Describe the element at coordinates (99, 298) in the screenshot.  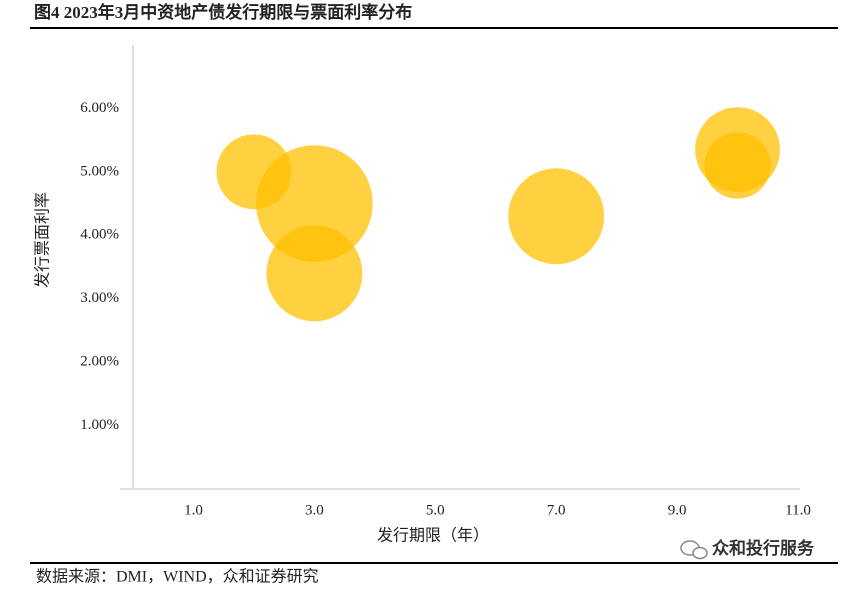
I see `y-tick-label: 3.00%` at that location.